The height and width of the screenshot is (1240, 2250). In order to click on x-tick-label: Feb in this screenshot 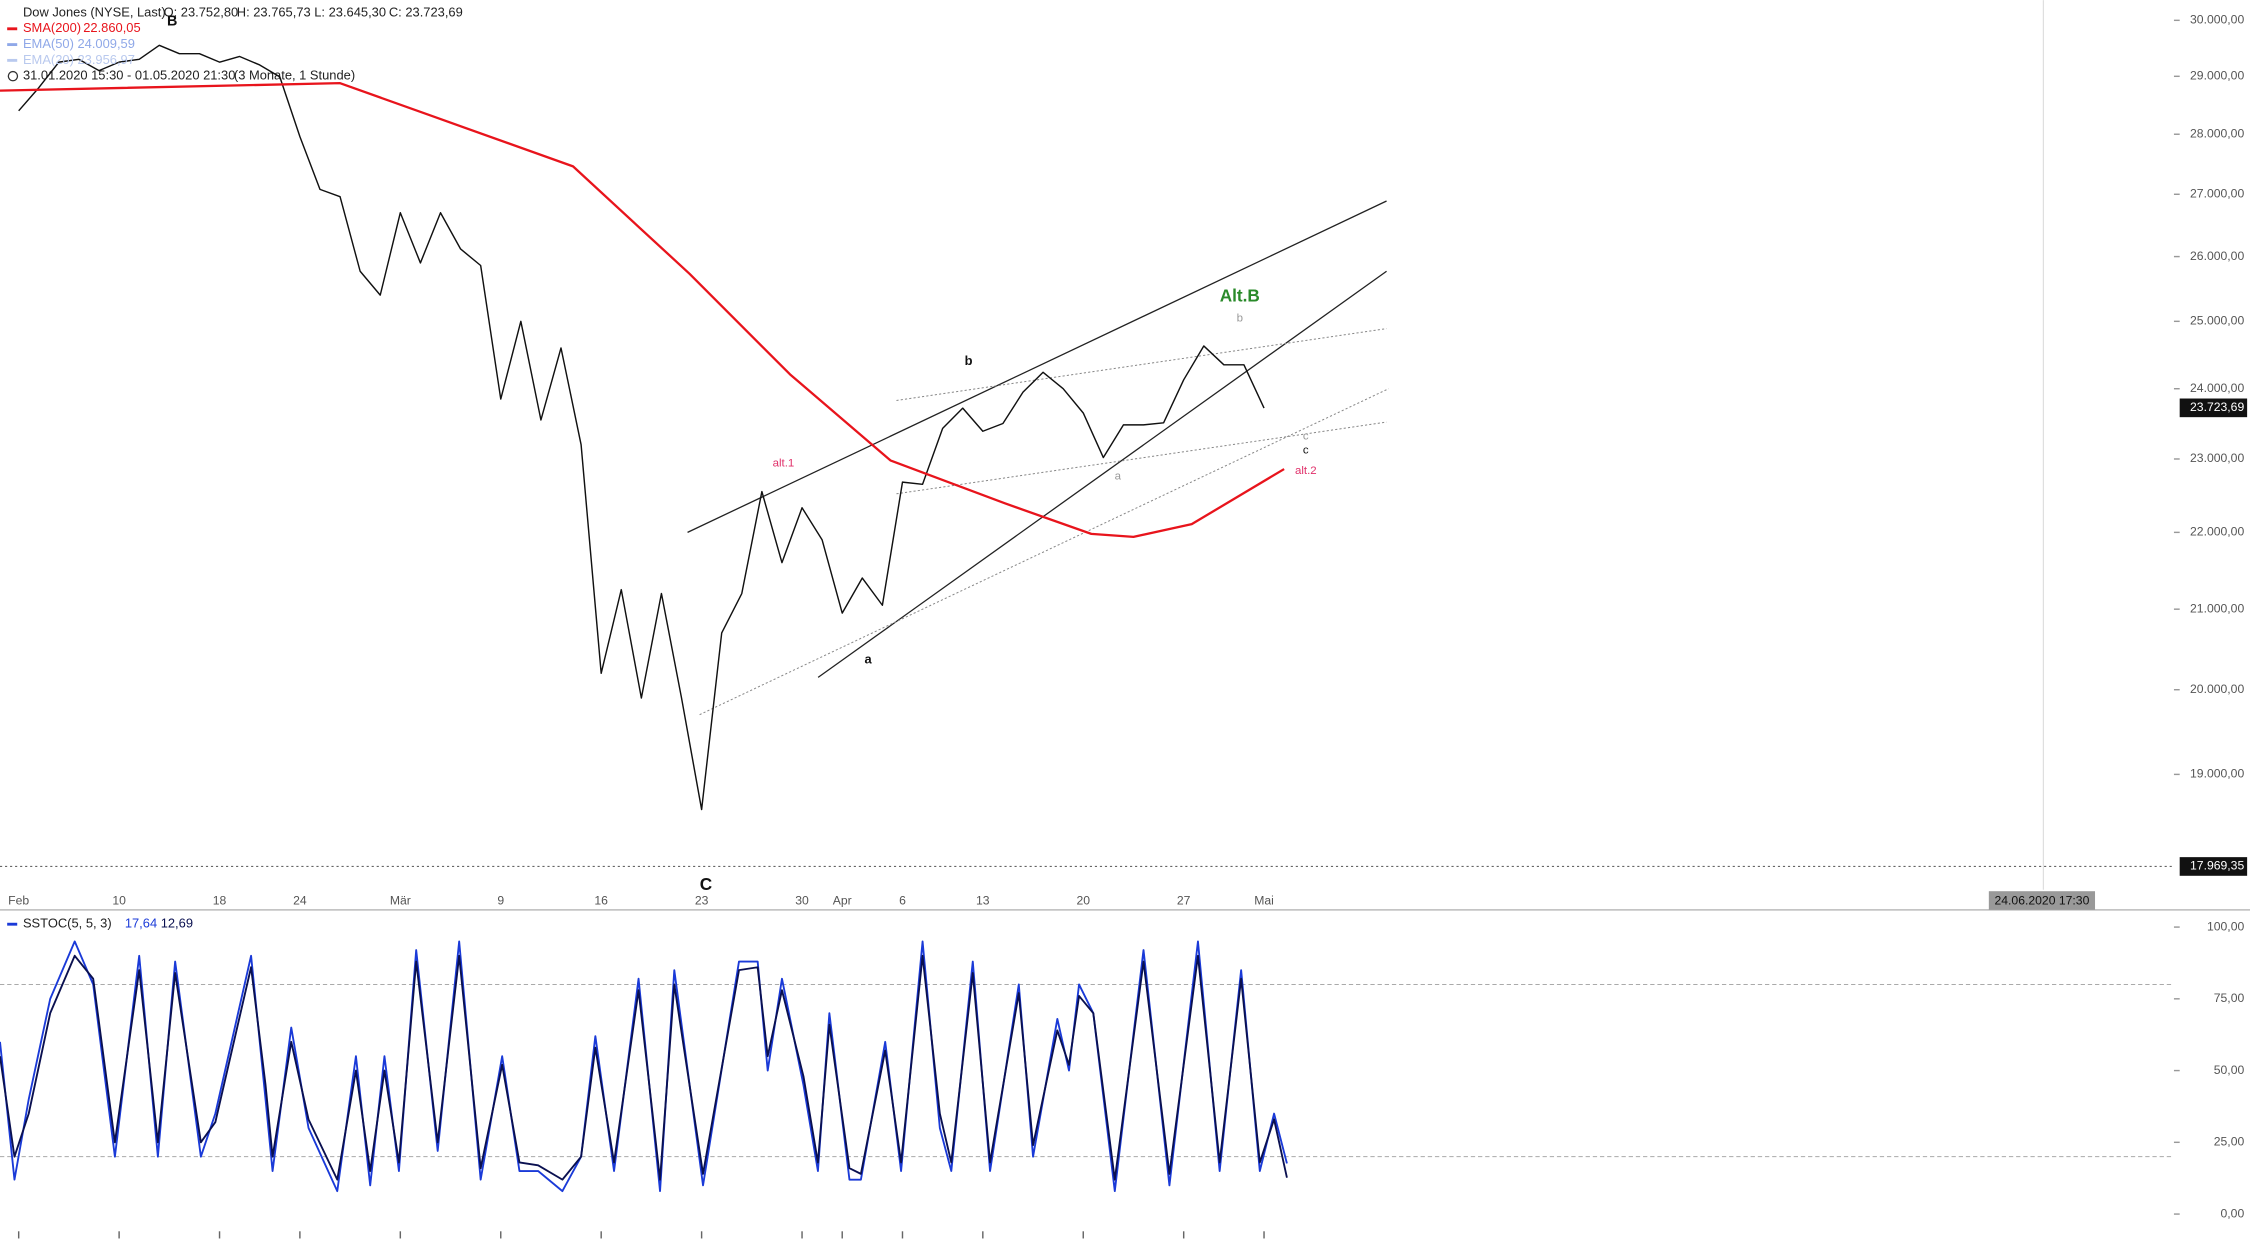, I will do `click(18, 900)`.